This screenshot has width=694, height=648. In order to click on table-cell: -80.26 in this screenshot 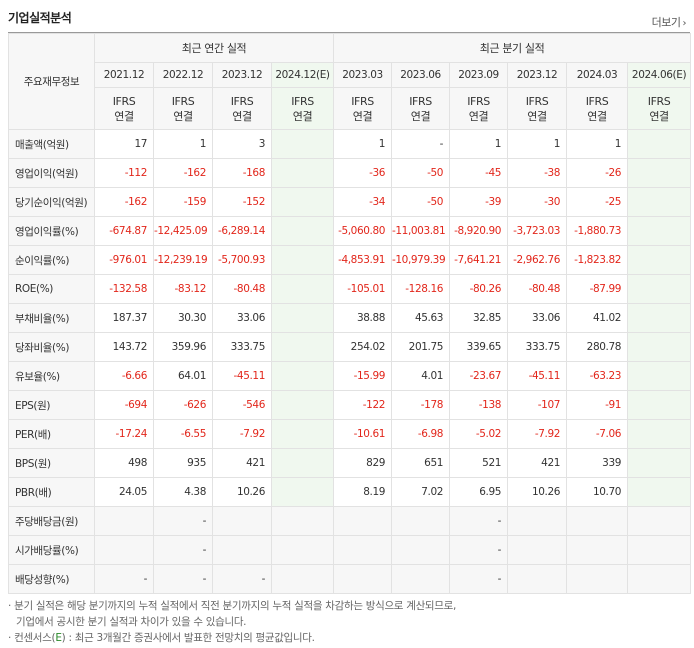, I will do `click(479, 289)`.